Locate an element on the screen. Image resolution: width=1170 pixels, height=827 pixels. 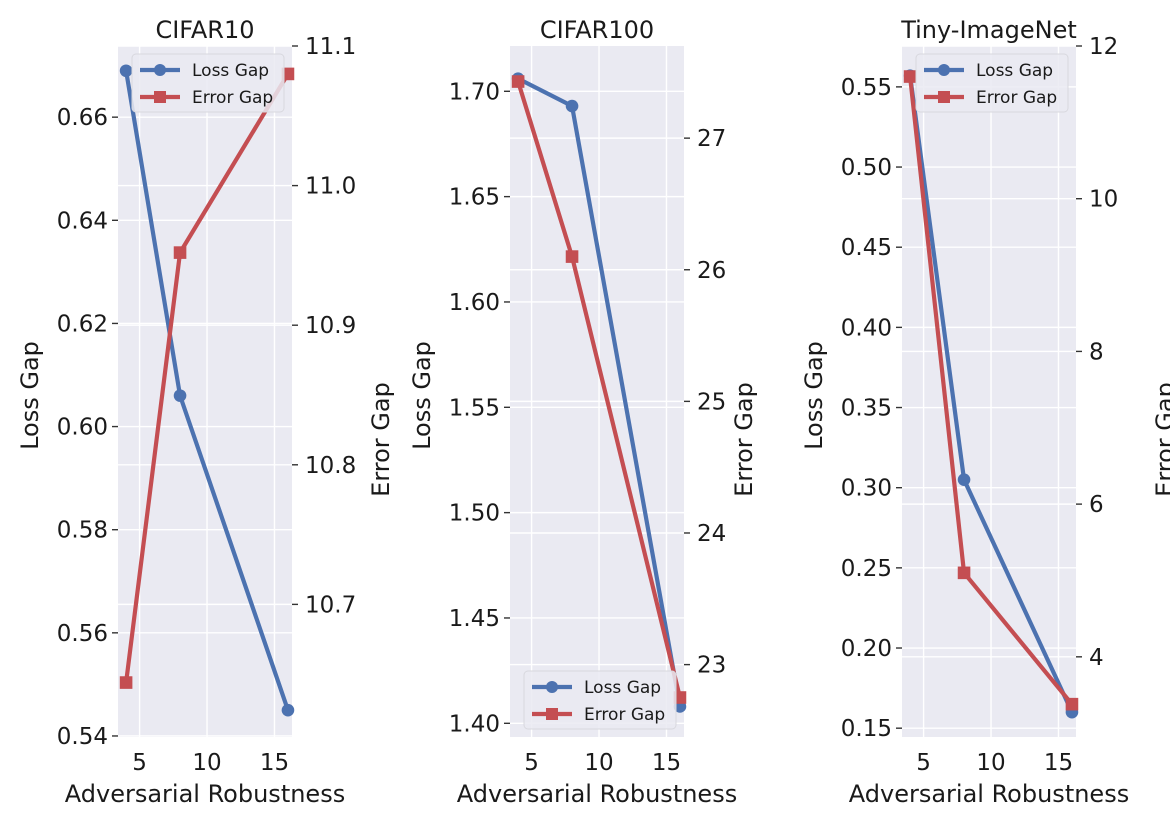
y-tick-label: 0.25 is located at coordinates (866, 569).